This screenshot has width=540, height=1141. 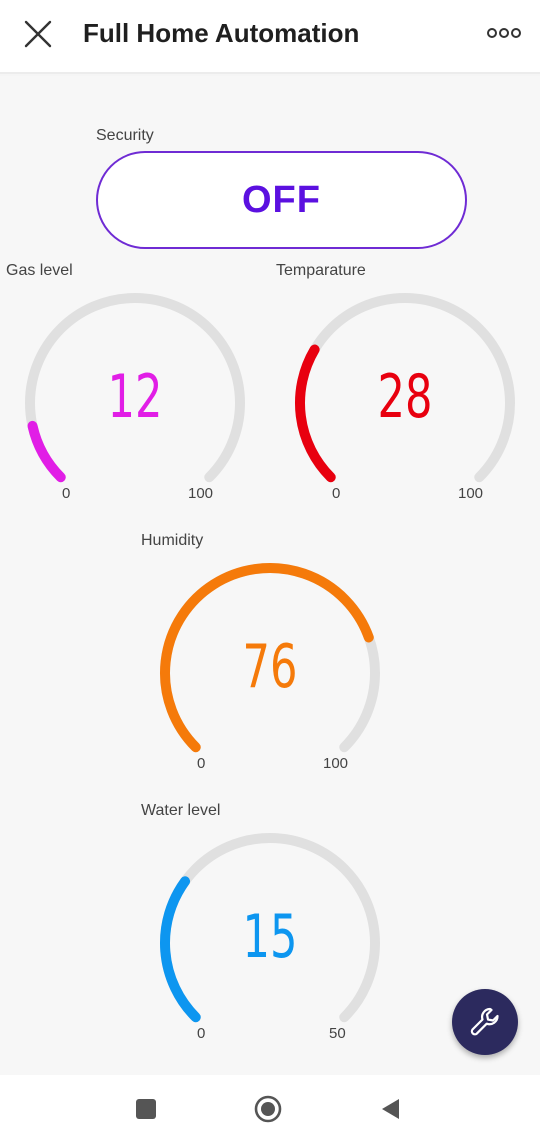 I want to click on temperature-min: 0, so click(x=336, y=493).